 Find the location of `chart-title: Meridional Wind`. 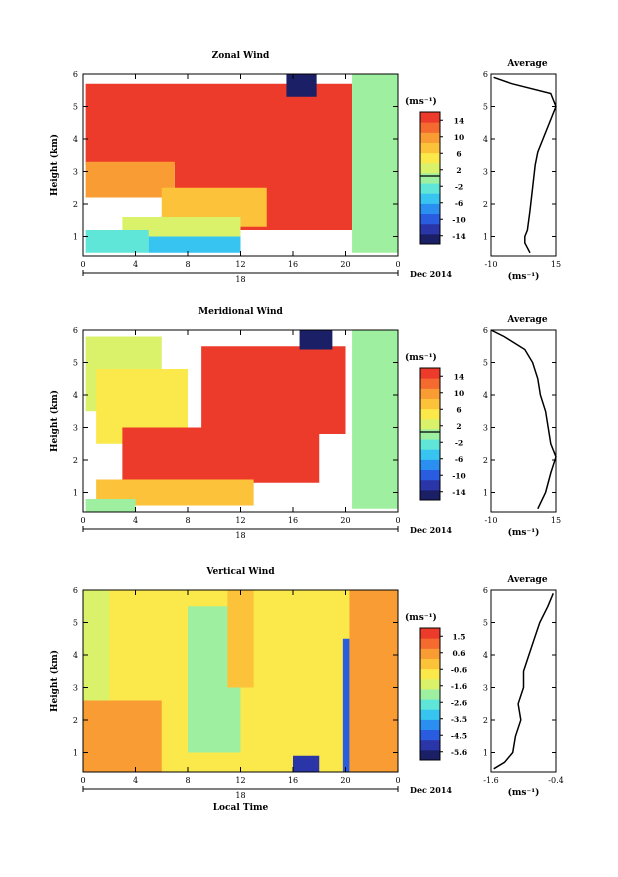

chart-title: Meridional Wind is located at coordinates (240, 312).